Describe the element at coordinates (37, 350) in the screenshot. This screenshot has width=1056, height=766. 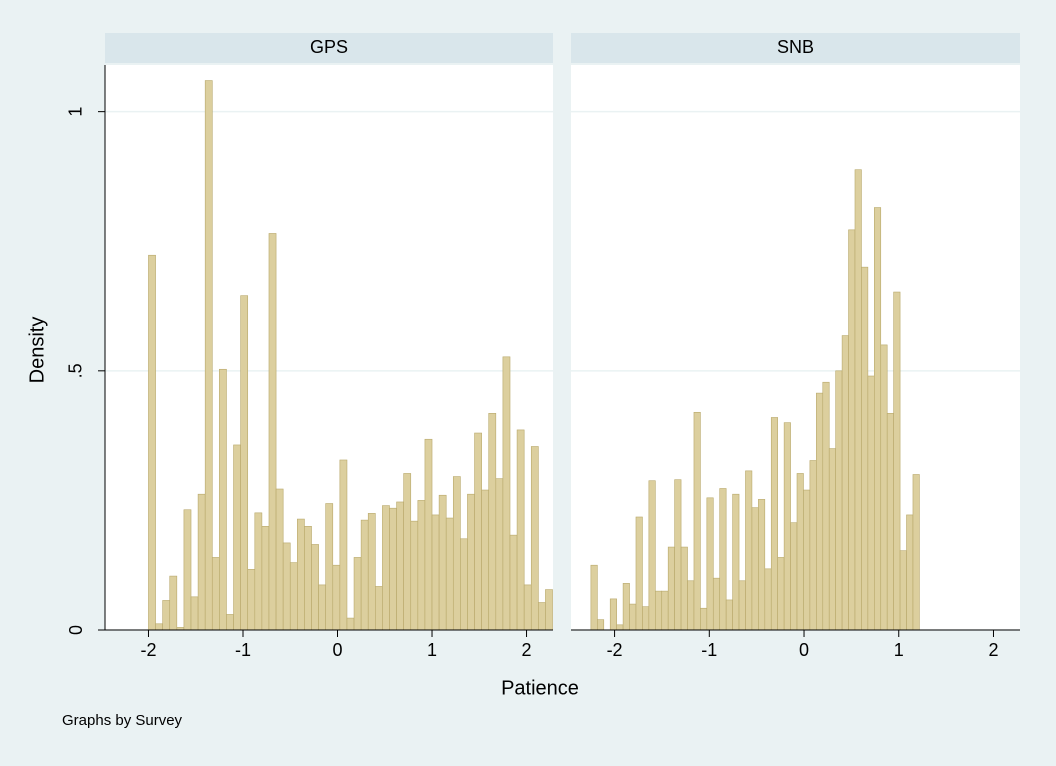
I see `y-axis-title: Density` at that location.